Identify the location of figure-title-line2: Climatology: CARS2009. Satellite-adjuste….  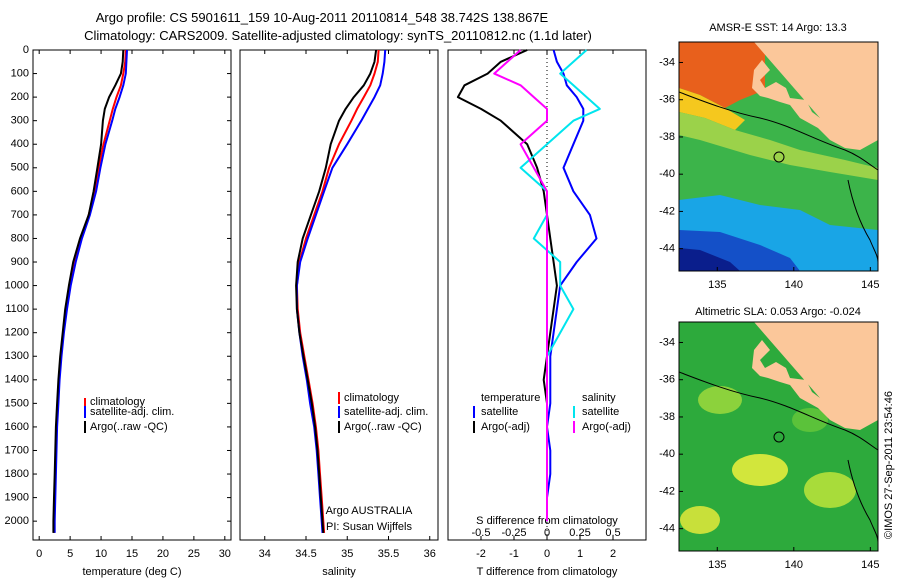
(338, 35).